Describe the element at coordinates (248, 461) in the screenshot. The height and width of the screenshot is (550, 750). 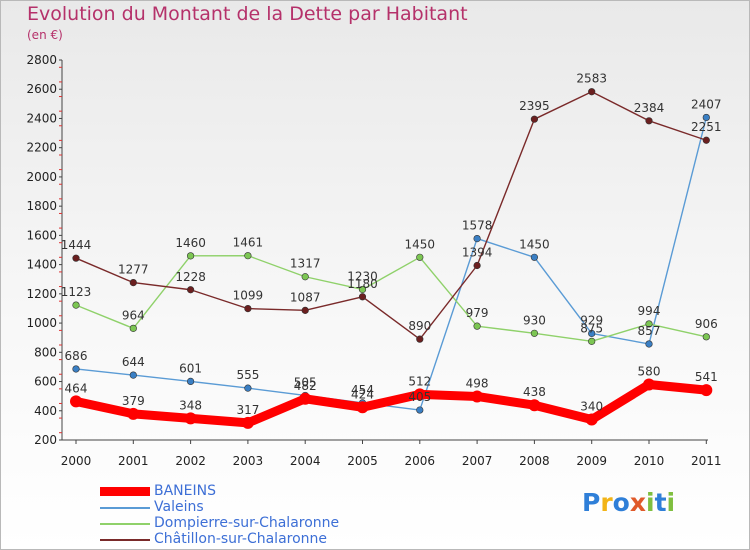
I see `x-tick-label: 2003` at that location.